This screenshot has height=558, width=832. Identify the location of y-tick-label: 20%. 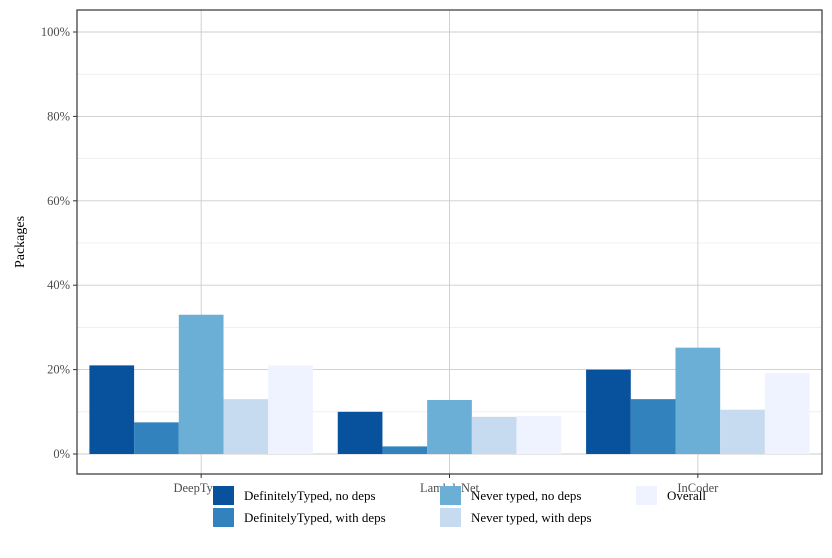
(58, 370).